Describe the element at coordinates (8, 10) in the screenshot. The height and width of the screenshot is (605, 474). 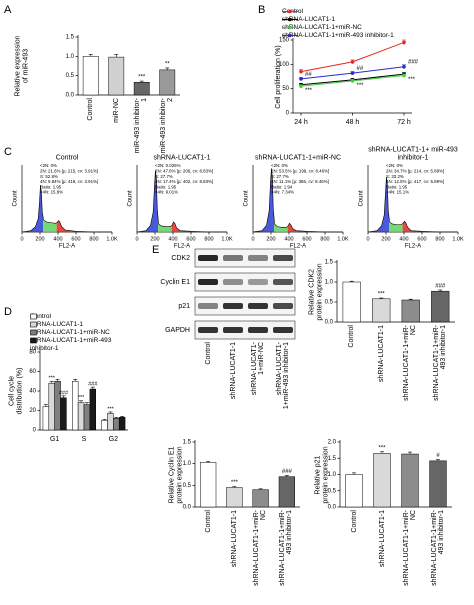
I see `panel-label: A` at that location.